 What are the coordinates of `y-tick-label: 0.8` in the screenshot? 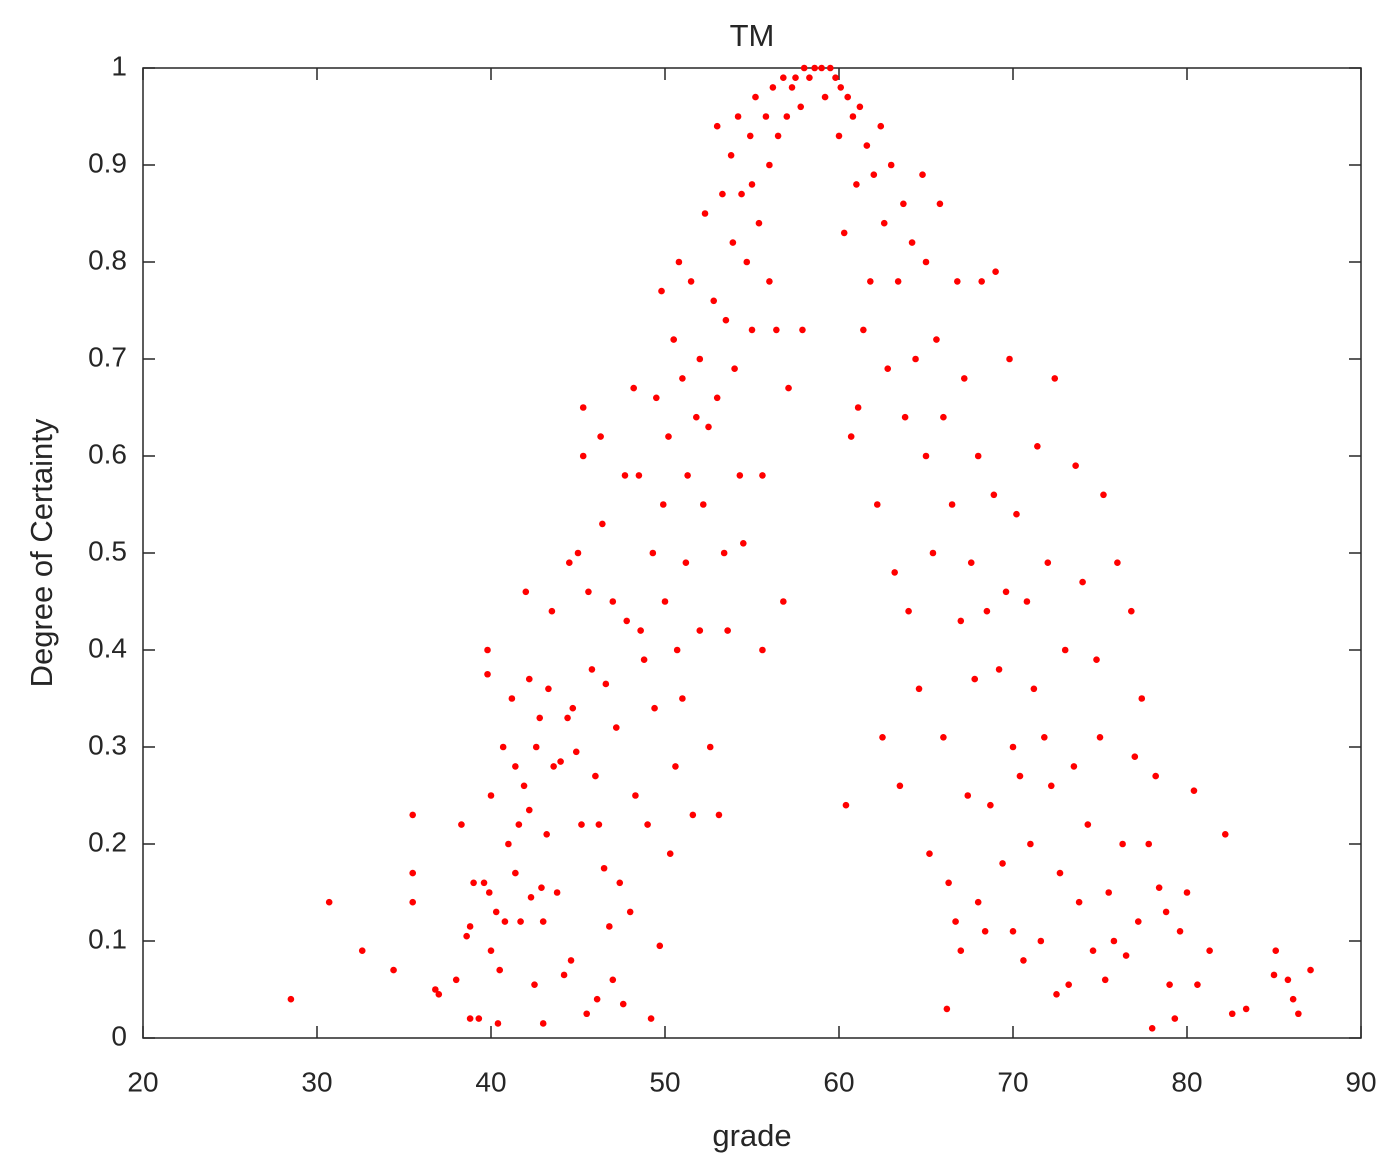 It's located at (107, 259).